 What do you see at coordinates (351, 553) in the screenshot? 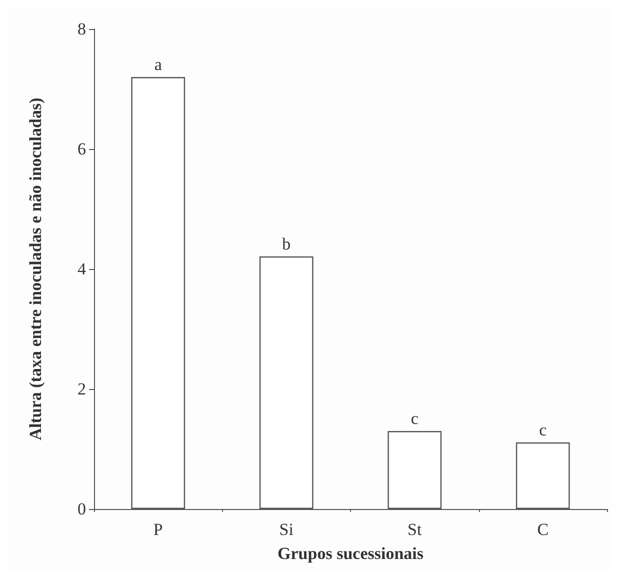
I see `x-axis-title: Grupos sucessionais` at bounding box center [351, 553].